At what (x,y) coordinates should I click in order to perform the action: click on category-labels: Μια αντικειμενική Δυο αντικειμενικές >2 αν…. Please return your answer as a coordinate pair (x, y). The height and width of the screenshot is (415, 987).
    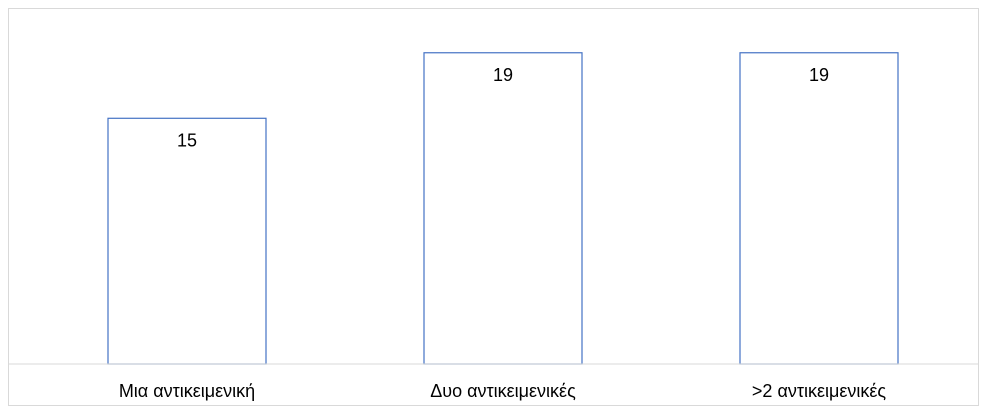
    Looking at the image, I should click on (503, 391).